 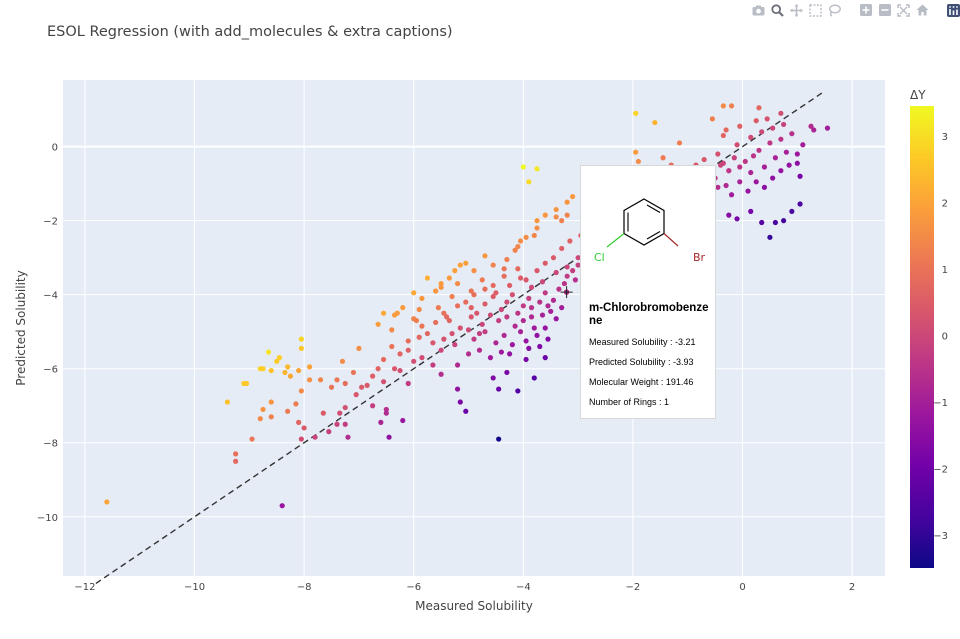 What do you see at coordinates (953, 10) in the screenshot?
I see `plotly-logo-icon` at bounding box center [953, 10].